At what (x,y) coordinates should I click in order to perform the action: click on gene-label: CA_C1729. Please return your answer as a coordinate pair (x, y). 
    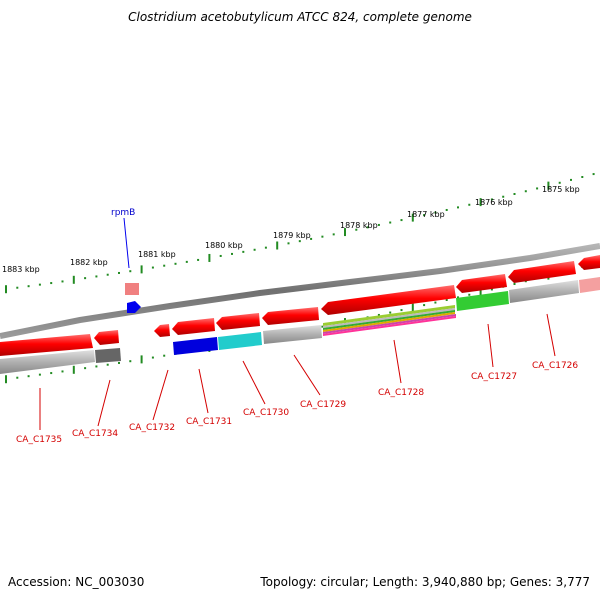
    Looking at the image, I should click on (323, 405).